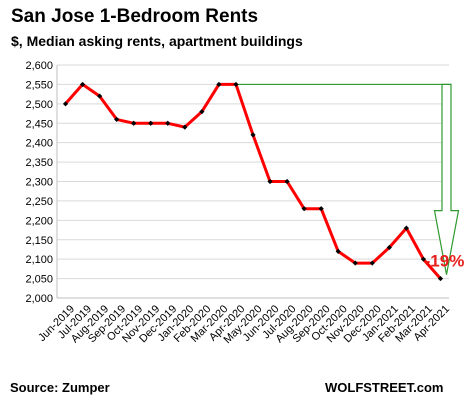  What do you see at coordinates (446, 179) in the screenshot?
I see `decline-arrow-shape` at bounding box center [446, 179].